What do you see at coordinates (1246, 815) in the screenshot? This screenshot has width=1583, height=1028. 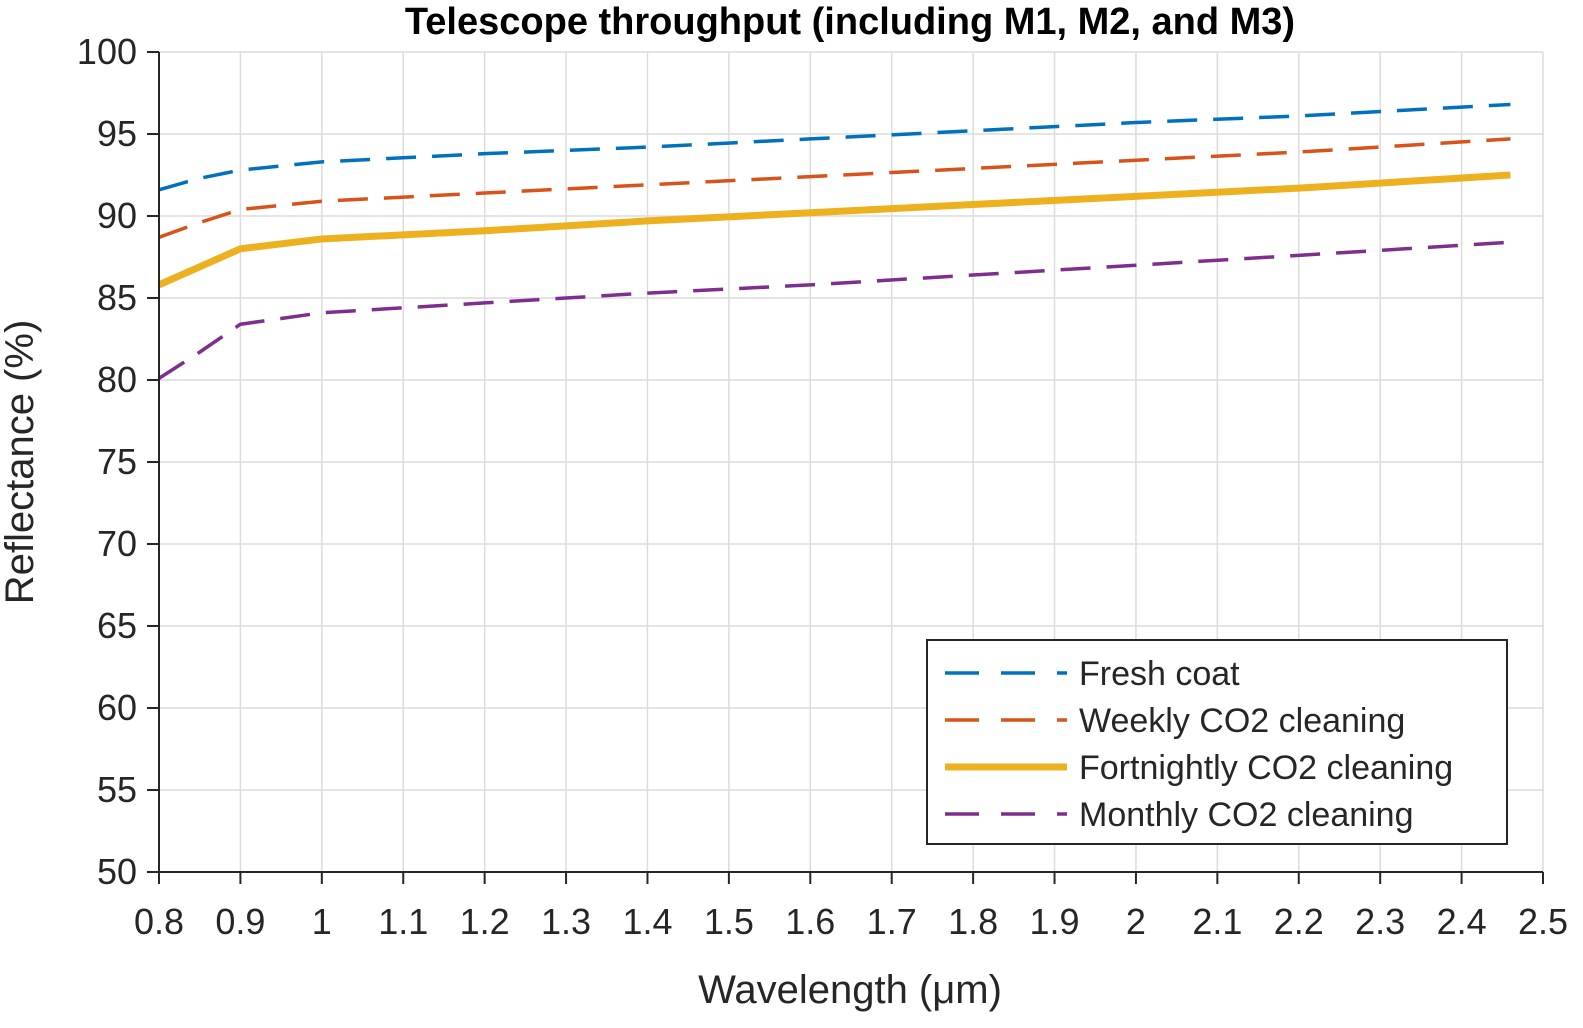 I see `legend-label-4: Monthly CO2 cleaning` at bounding box center [1246, 815].